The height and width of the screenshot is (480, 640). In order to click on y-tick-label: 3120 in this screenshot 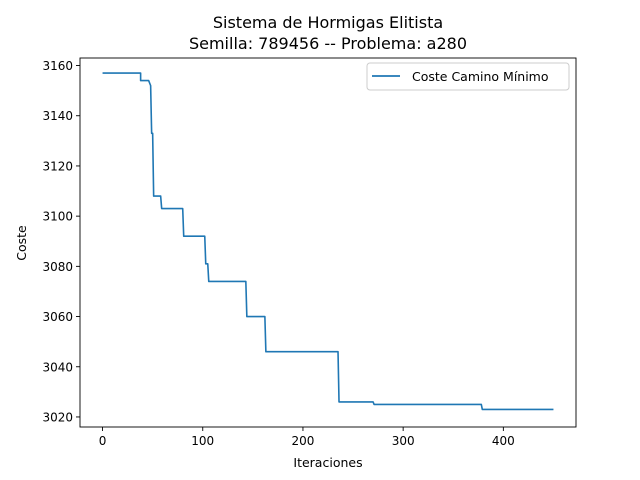, I will do `click(57, 166)`.